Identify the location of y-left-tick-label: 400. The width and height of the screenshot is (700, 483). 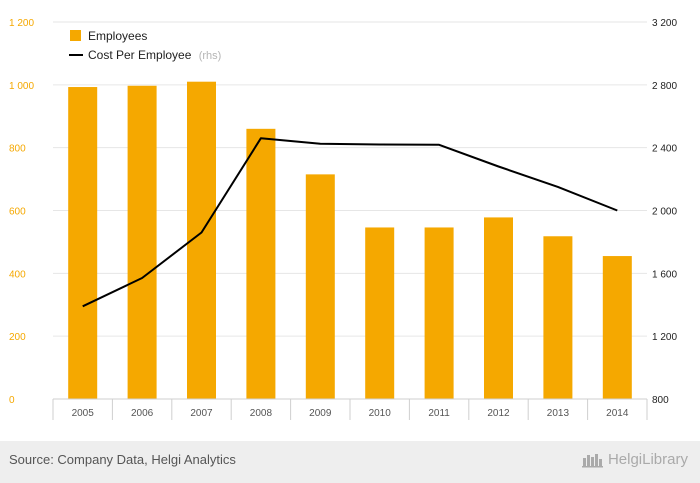
(17, 274).